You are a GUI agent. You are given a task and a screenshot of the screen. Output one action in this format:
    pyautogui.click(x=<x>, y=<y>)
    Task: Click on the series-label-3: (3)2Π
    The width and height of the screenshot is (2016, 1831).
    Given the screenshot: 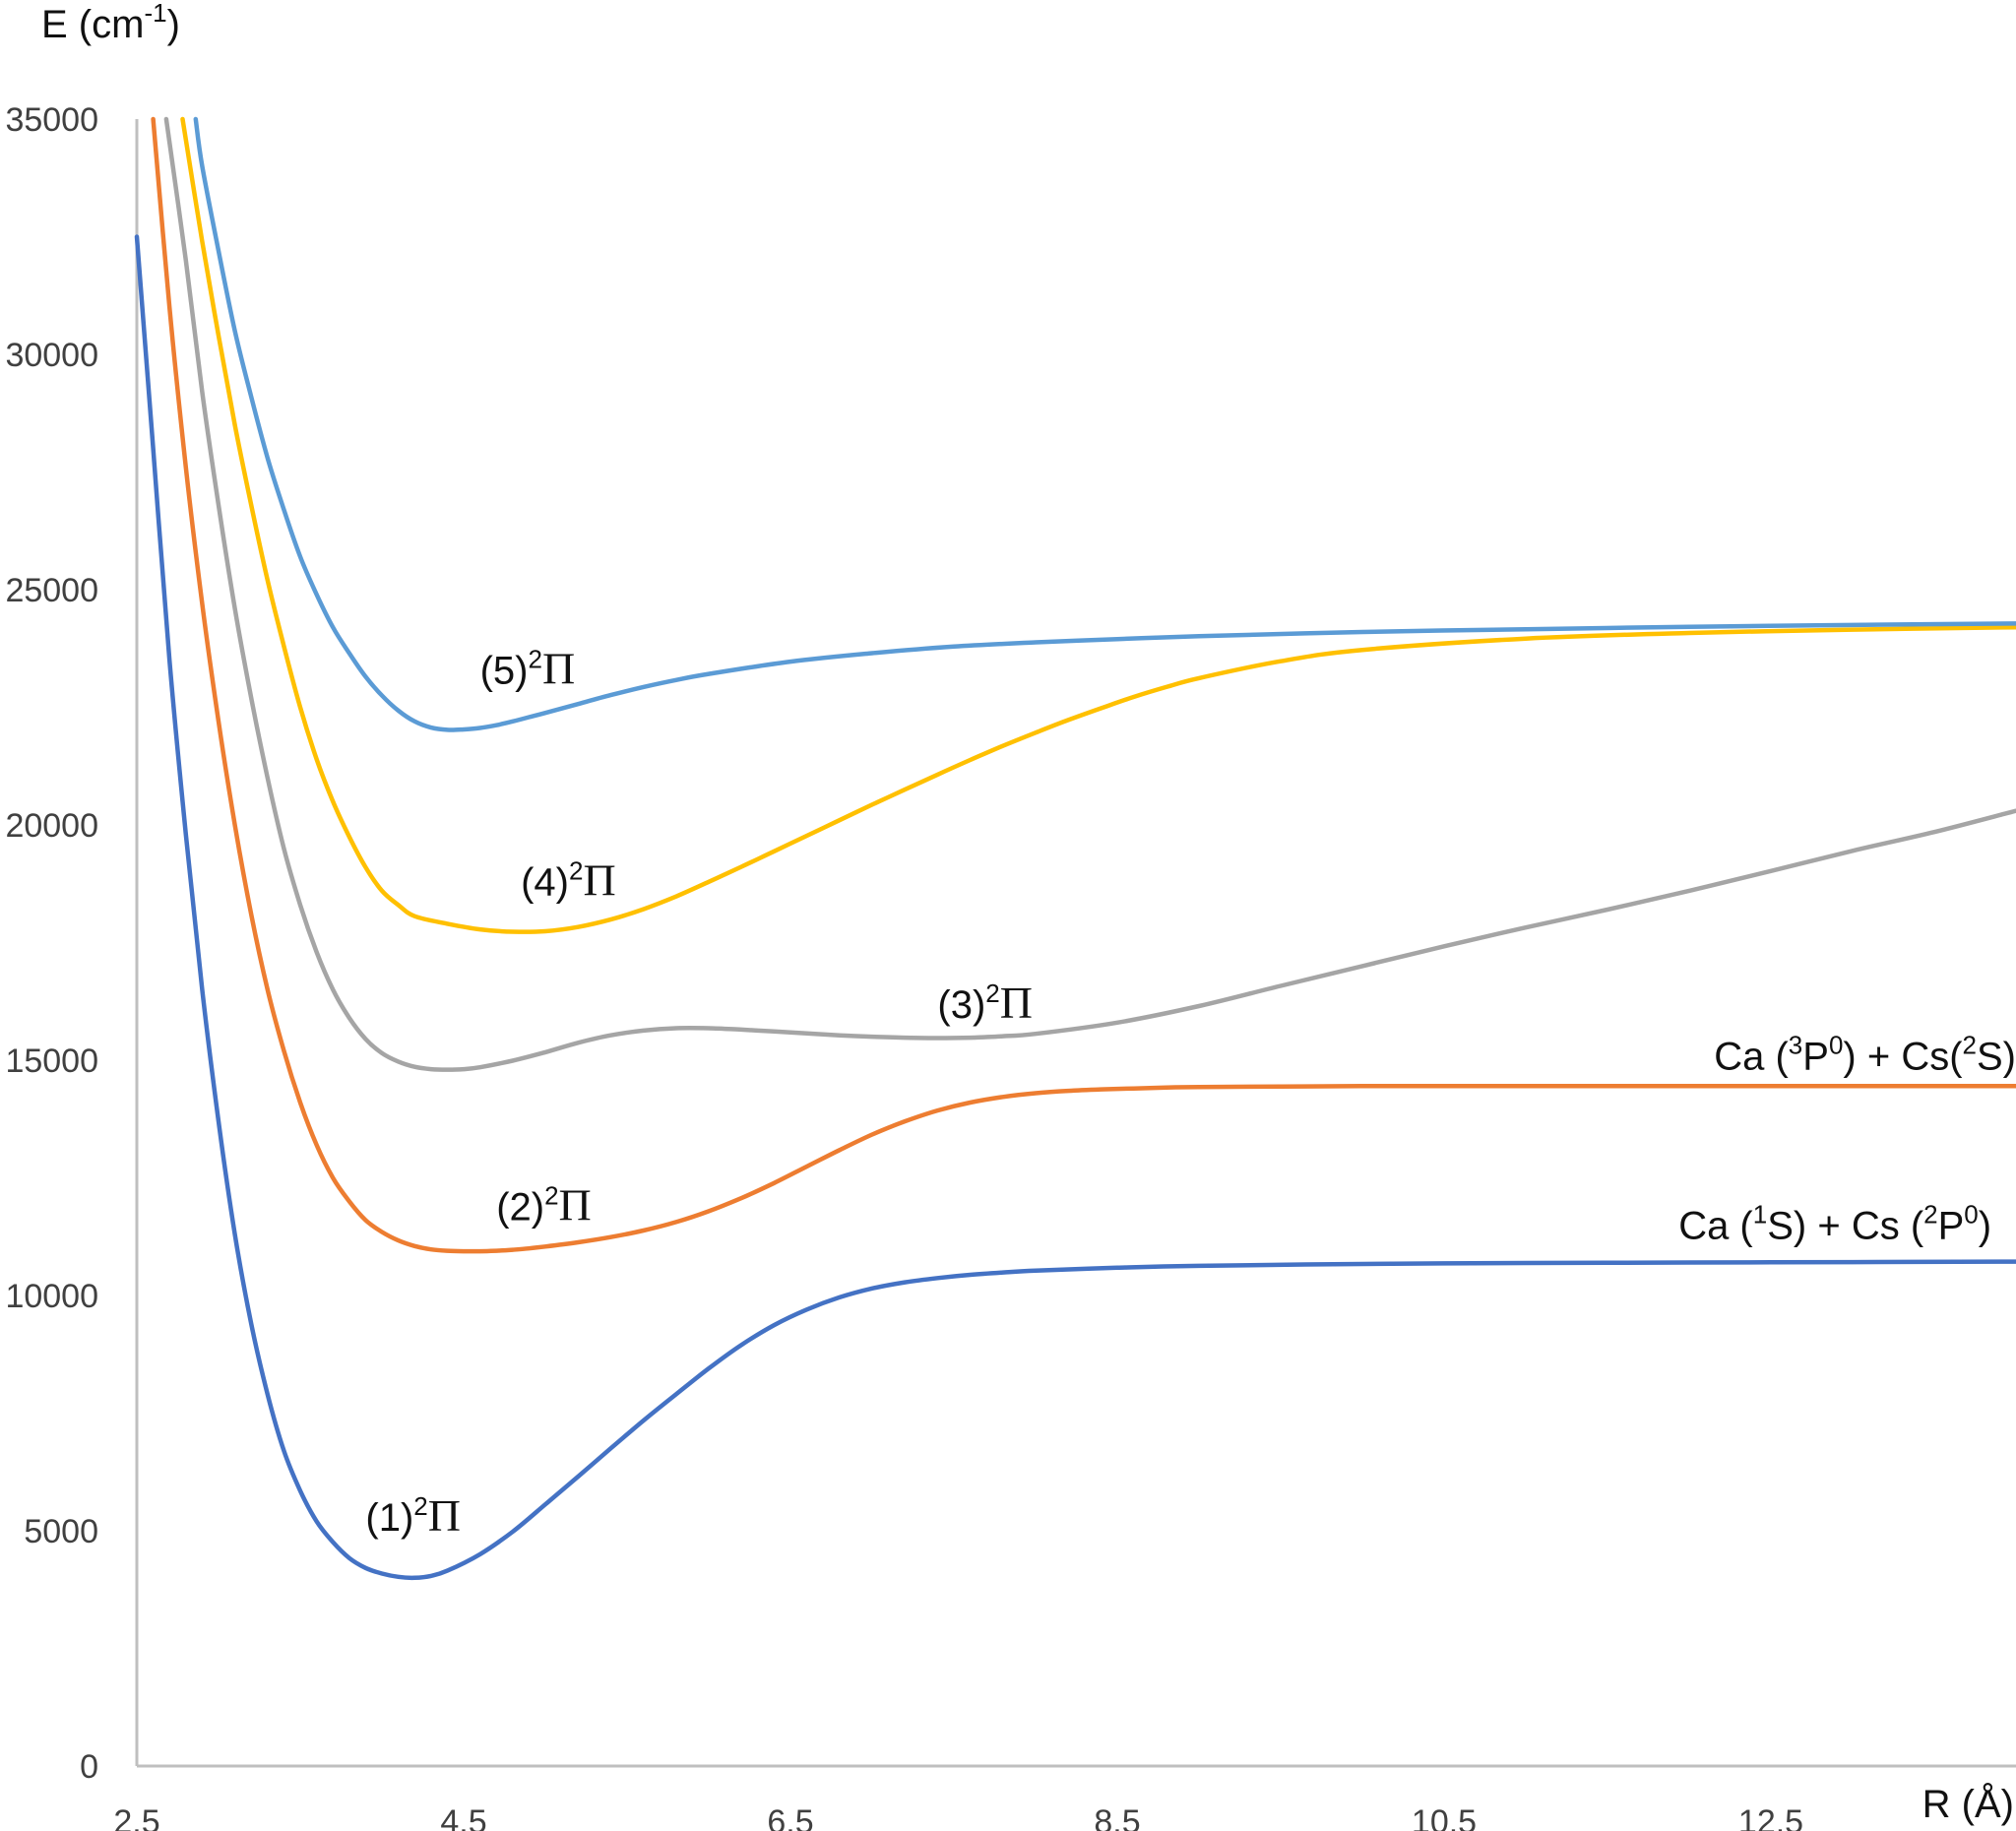 What is the action you would take?
    pyautogui.click(x=985, y=1003)
    